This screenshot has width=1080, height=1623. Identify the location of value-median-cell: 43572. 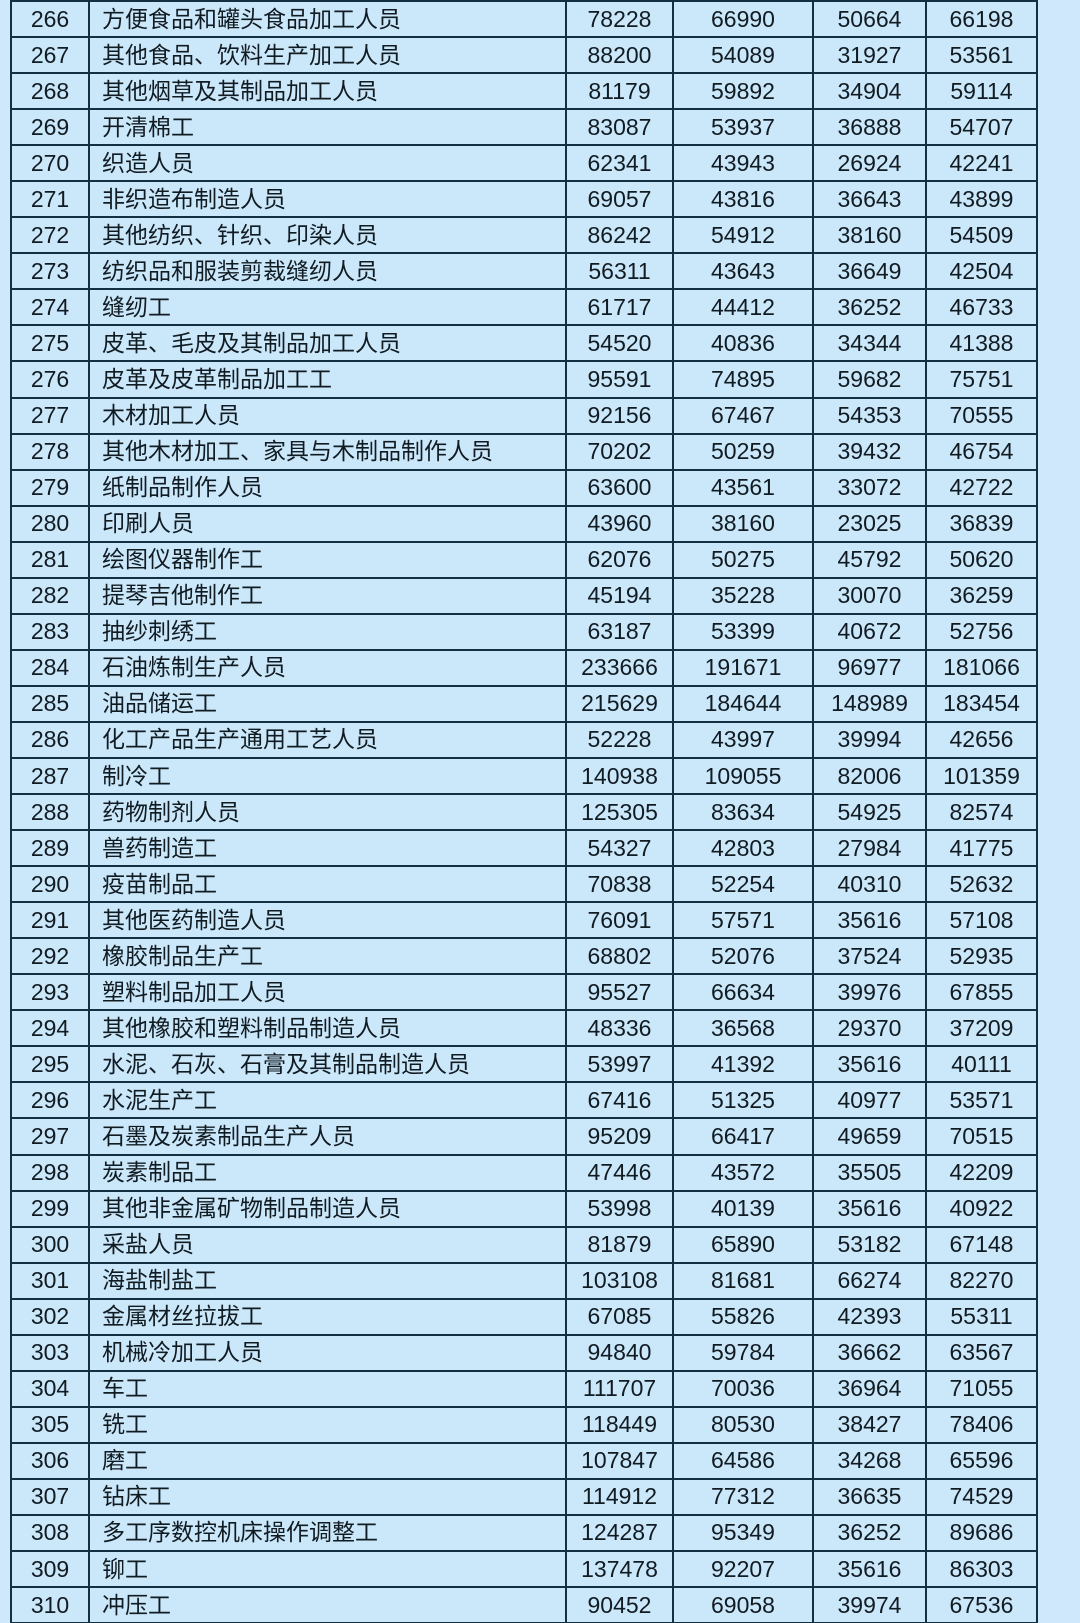
(743, 1172).